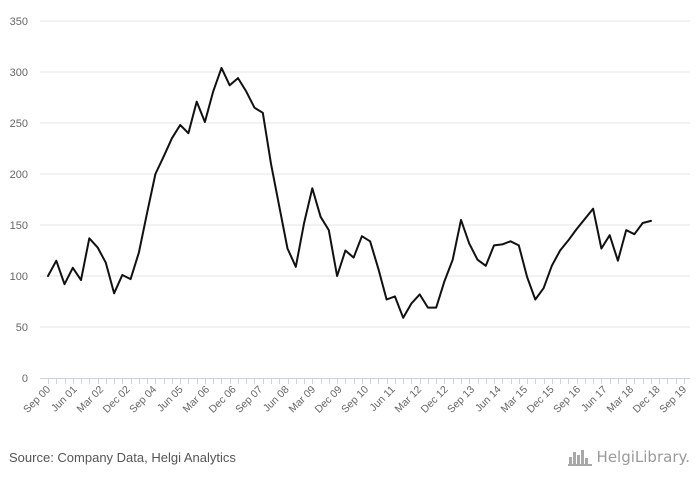 The height and width of the screenshot is (483, 700). What do you see at coordinates (19, 200) in the screenshot?
I see `y-axis-ticks: 0 50 100 150 200 250 300 350` at bounding box center [19, 200].